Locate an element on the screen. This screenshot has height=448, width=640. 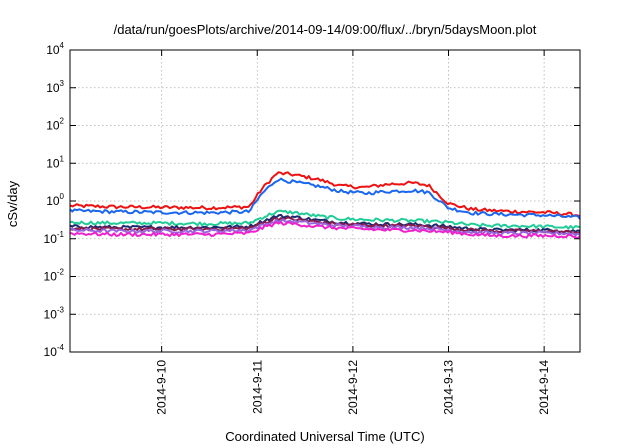
x-tick-label: 2014-9-13 is located at coordinates (449, 387).